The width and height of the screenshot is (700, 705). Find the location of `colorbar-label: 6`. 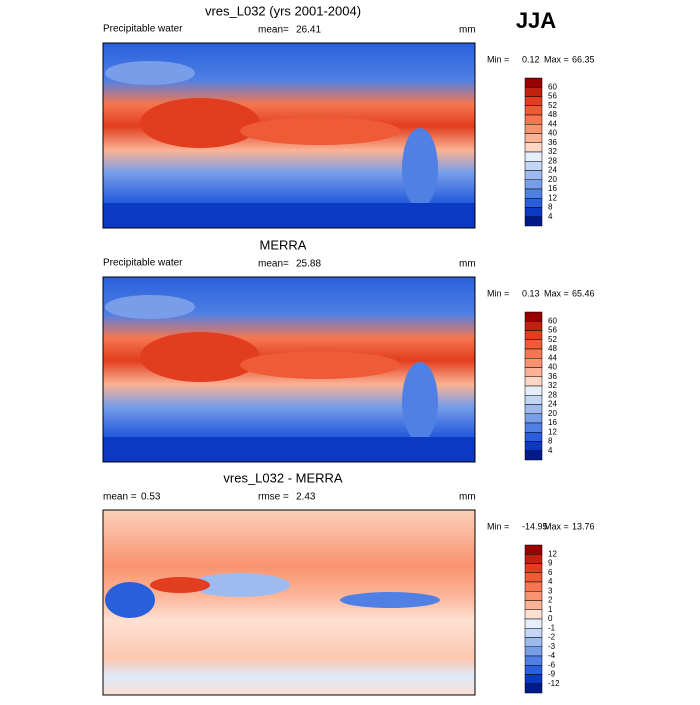

colorbar-label: 6 is located at coordinates (550, 572).